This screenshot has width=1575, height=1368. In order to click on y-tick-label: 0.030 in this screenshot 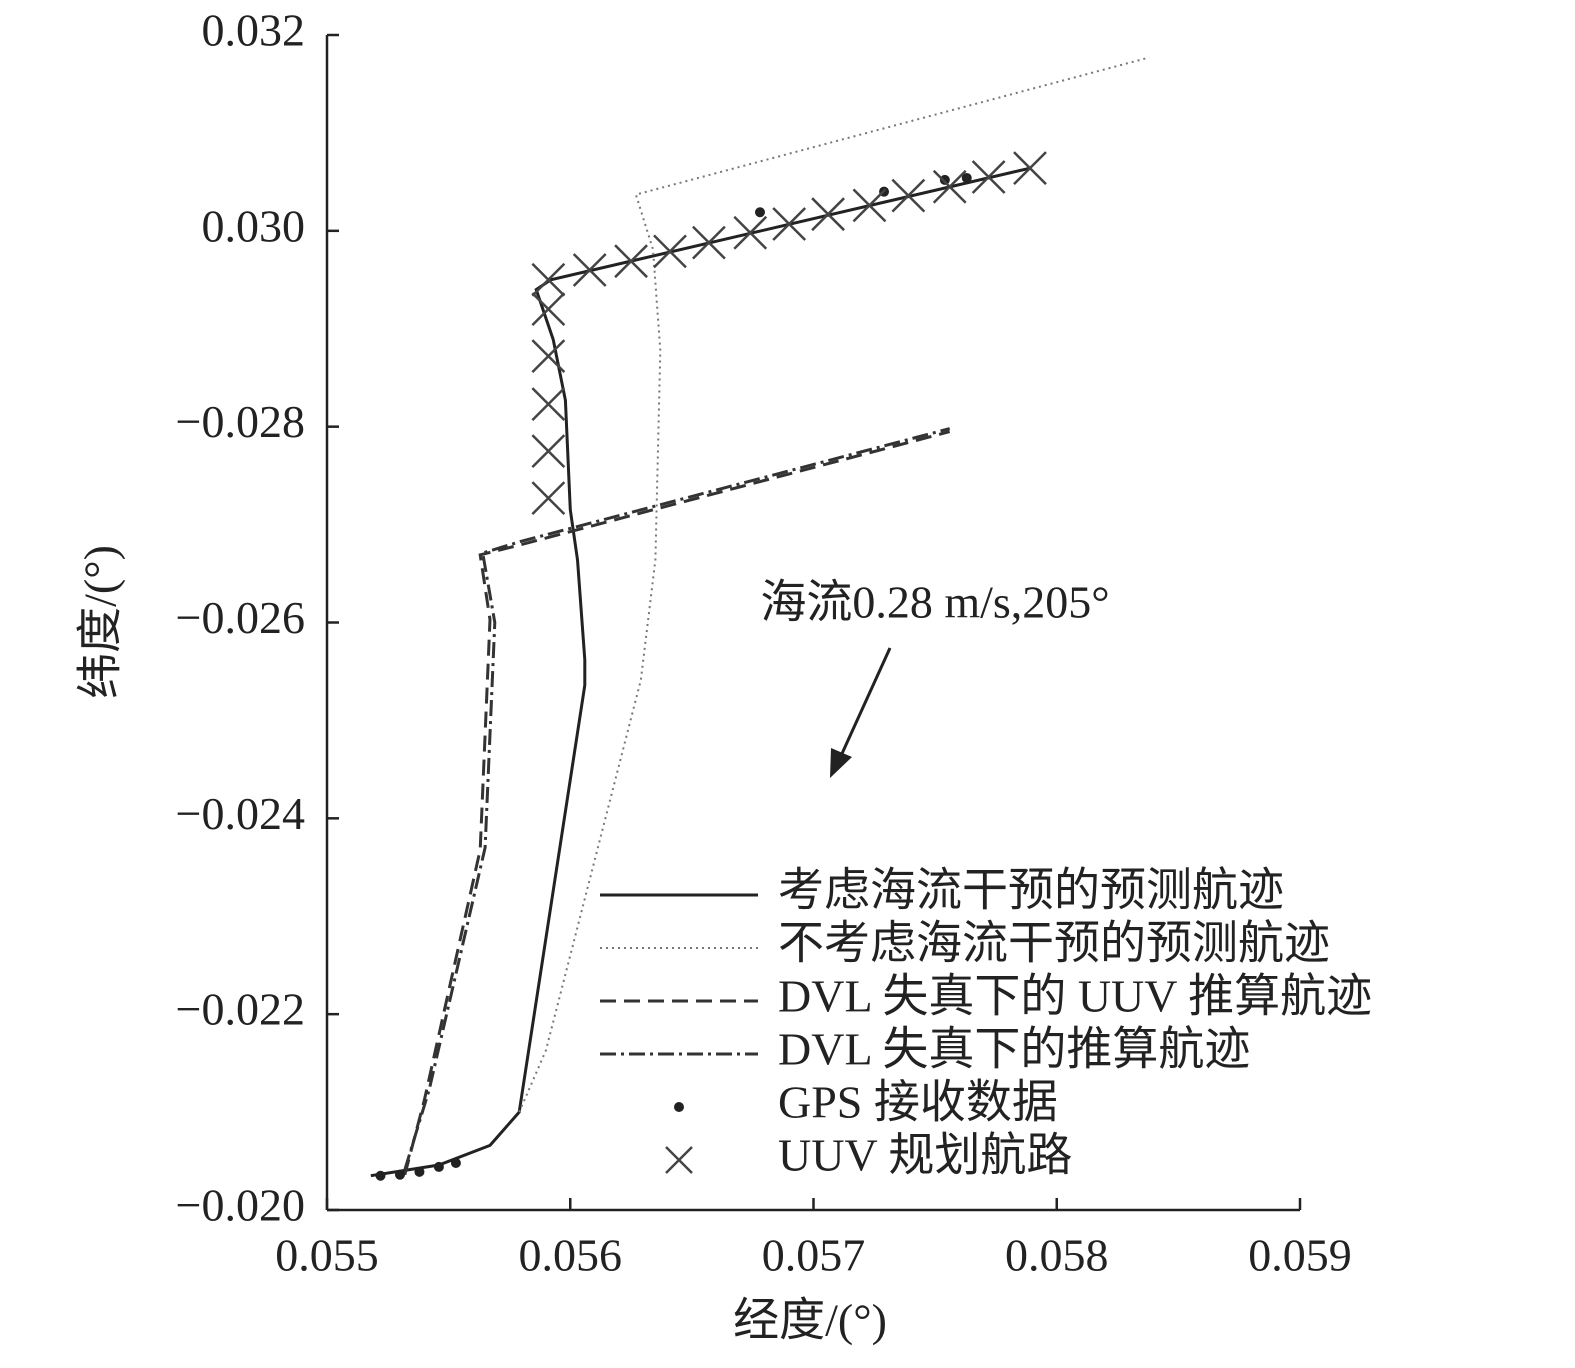, I will do `click(254, 225)`.